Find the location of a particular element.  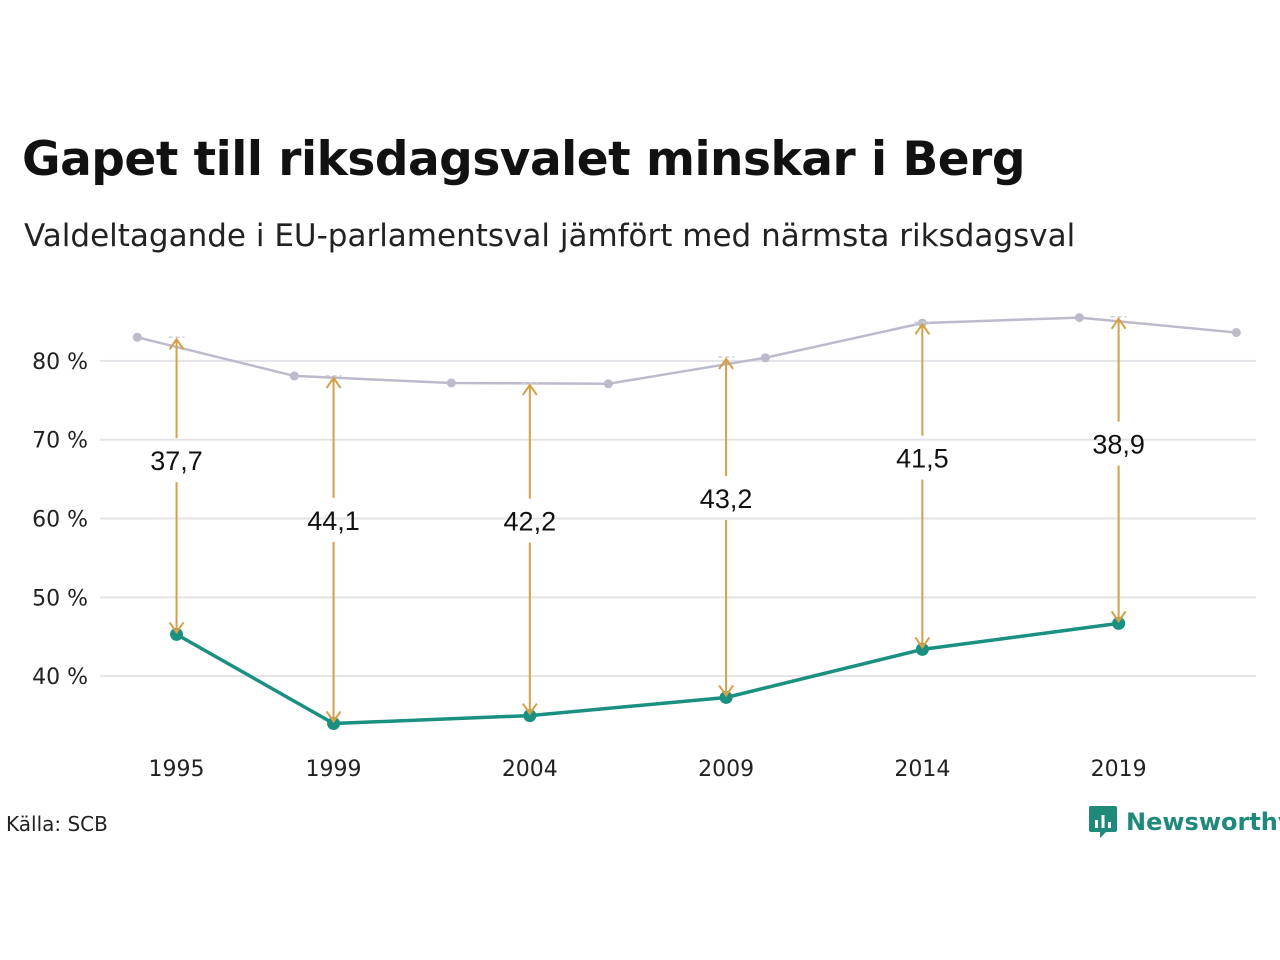

brand-logo: Newsworthy is located at coordinates (1184, 822).